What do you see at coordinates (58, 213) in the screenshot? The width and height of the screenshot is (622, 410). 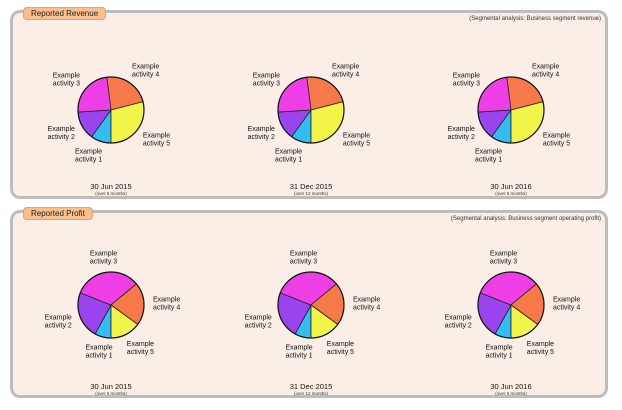 I see `profit-tab: Reported Profit` at bounding box center [58, 213].